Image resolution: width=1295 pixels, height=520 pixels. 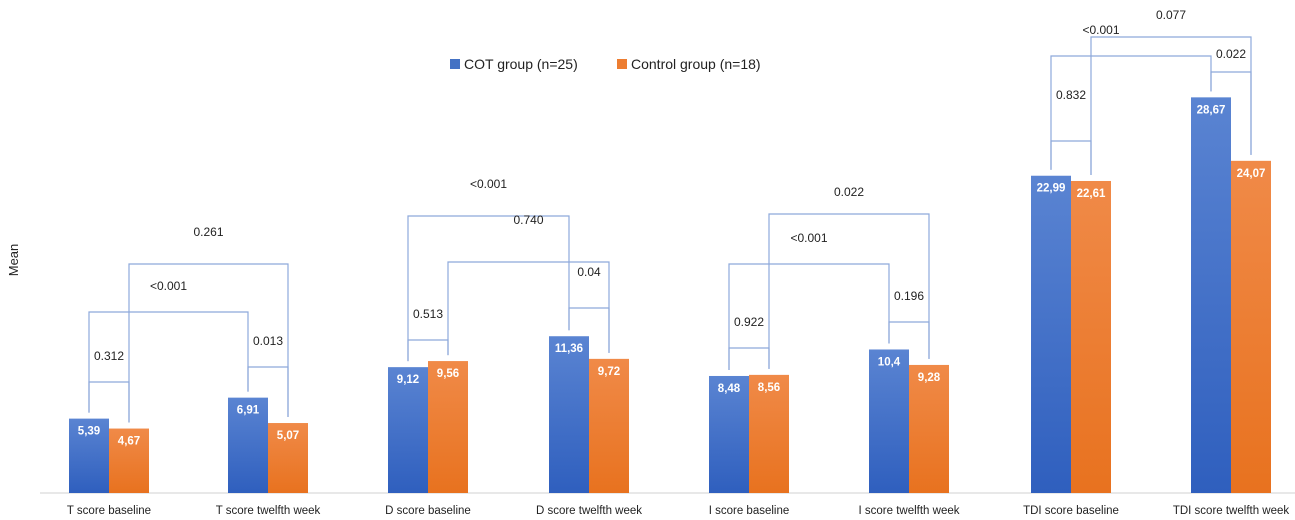 What do you see at coordinates (808, 238) in the screenshot?
I see `p-value-label-10: <0.001` at bounding box center [808, 238].